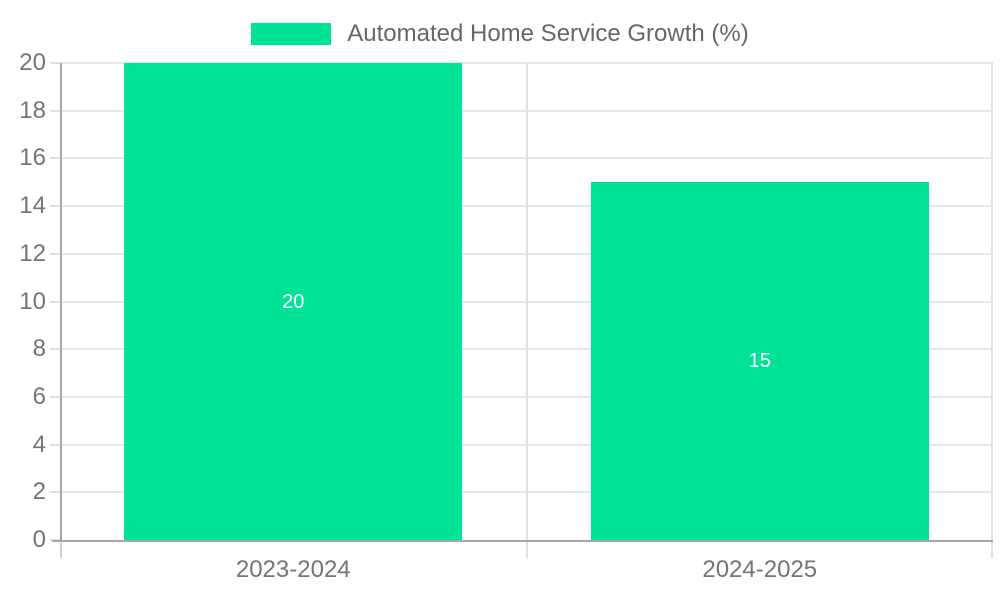  I want to click on x-category-label-2024-2025: 2024-2025, so click(760, 569).